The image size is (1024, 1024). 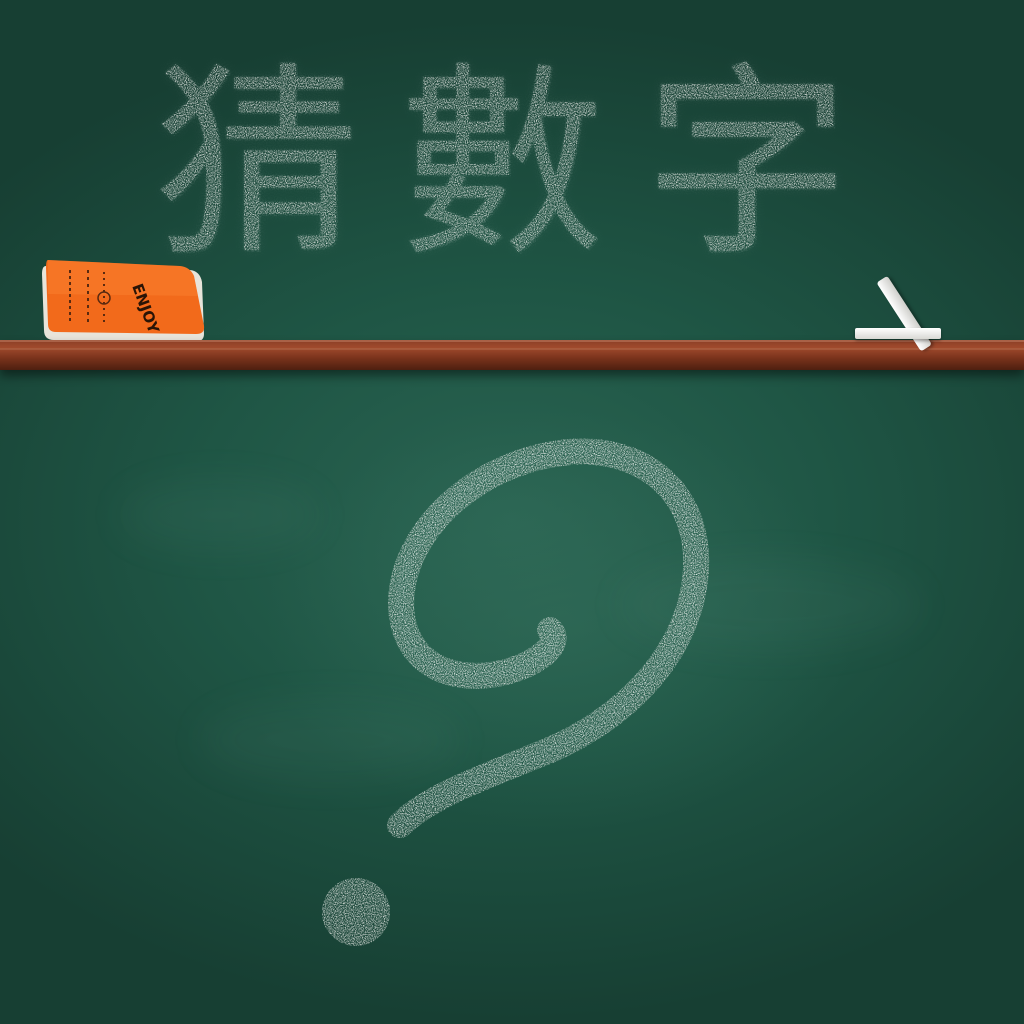 I want to click on chalk-stick-icon, so click(x=898, y=333).